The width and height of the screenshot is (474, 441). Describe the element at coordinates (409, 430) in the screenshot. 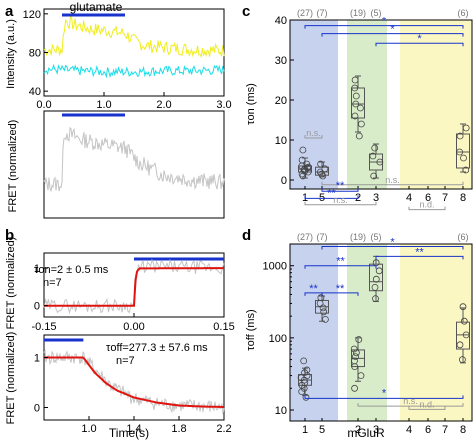

I see `category-label-d: 4` at that location.